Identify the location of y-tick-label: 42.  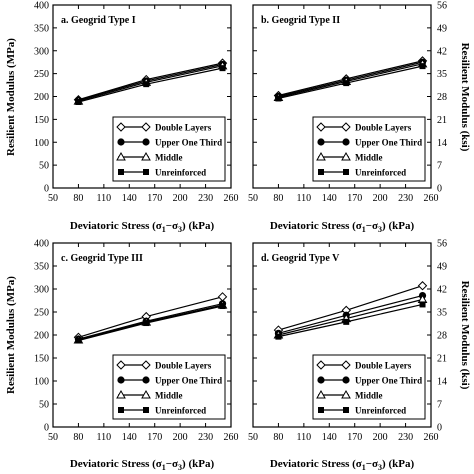
(442, 290).